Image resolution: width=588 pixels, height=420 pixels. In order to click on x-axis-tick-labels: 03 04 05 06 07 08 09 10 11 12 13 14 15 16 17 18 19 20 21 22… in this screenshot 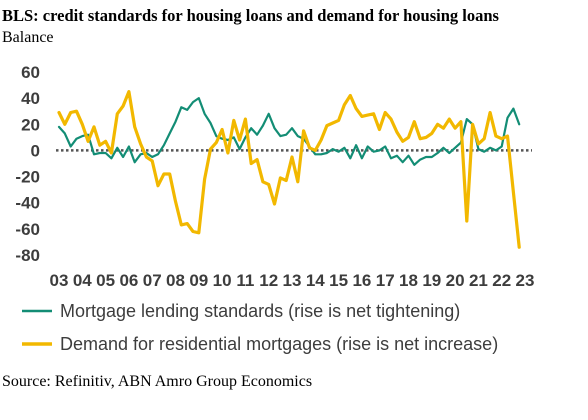, I will do `click(292, 280)`.